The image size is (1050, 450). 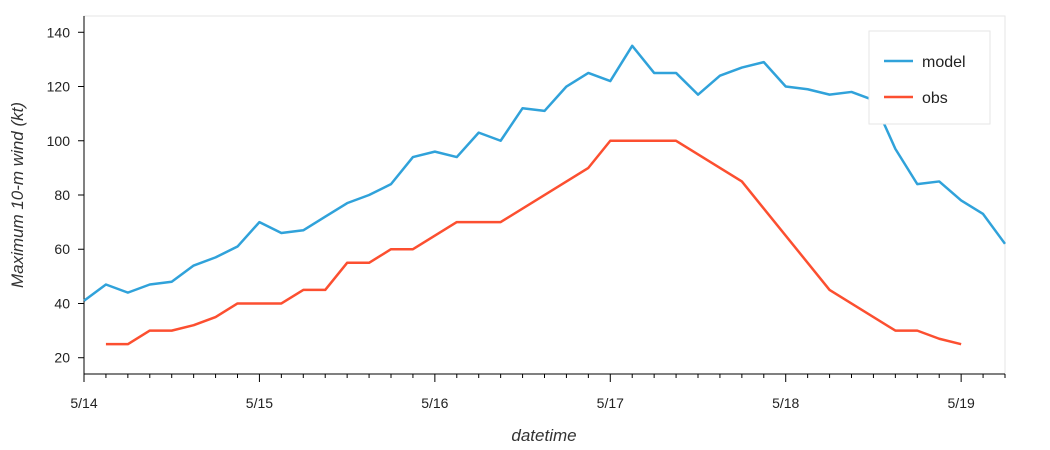 I want to click on legend-box, so click(x=929, y=77).